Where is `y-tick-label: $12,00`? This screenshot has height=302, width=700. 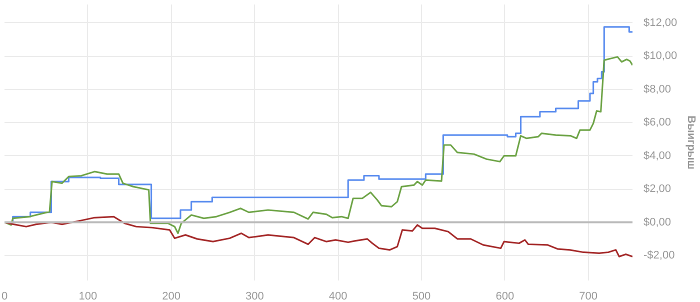 y-tick-label: $12,00 is located at coordinates (661, 22).